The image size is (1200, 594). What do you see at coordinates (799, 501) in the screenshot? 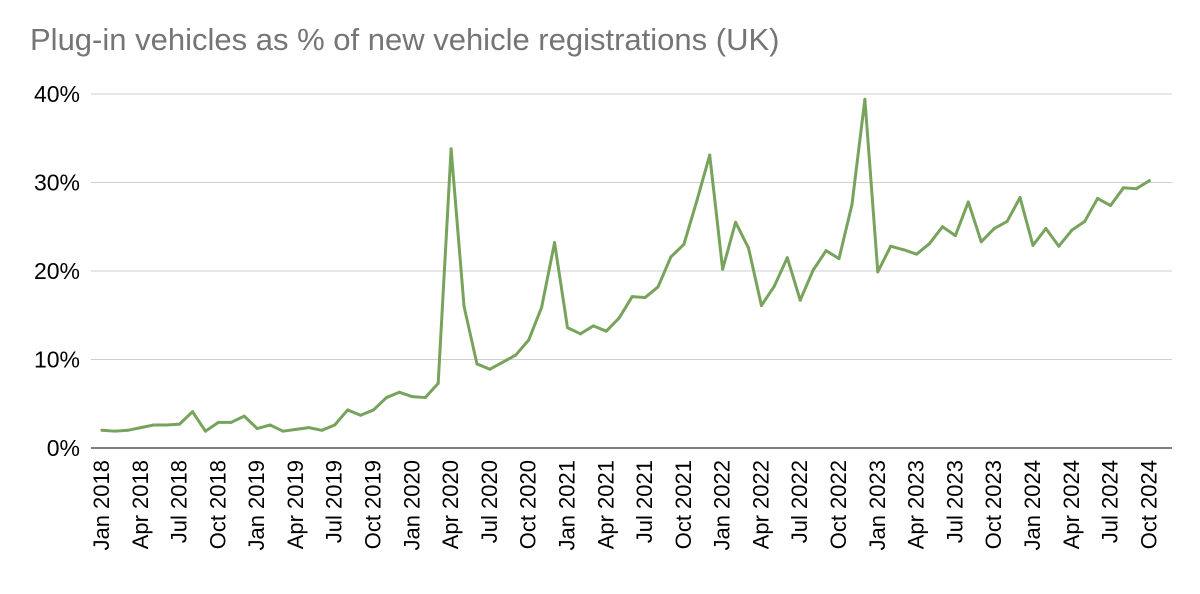
I see `x-tick-label: Jul 2022` at bounding box center [799, 501].